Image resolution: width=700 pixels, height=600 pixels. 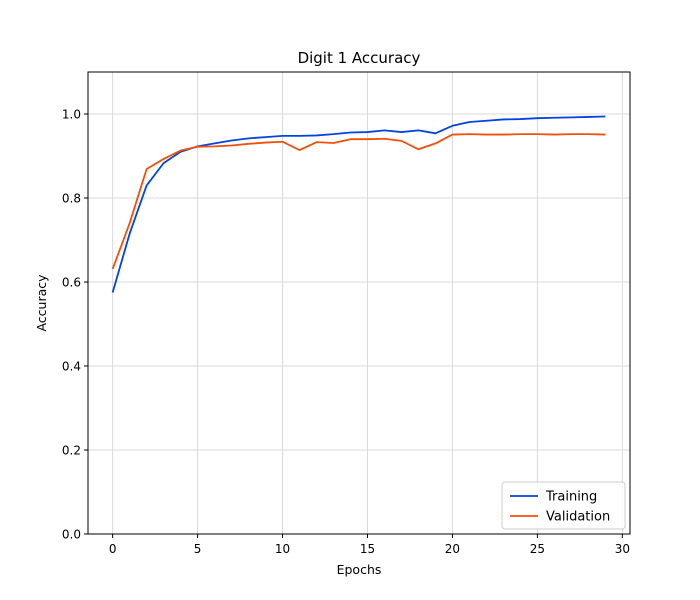 What do you see at coordinates (71, 283) in the screenshot?
I see `y-tick-label: 0.6` at bounding box center [71, 283].